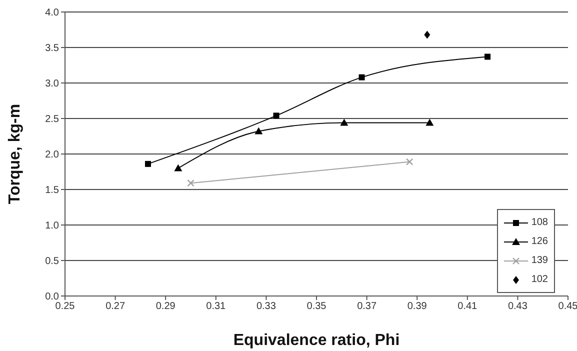 The image size is (577, 351). I want to click on legend-label: 139, so click(539, 260).